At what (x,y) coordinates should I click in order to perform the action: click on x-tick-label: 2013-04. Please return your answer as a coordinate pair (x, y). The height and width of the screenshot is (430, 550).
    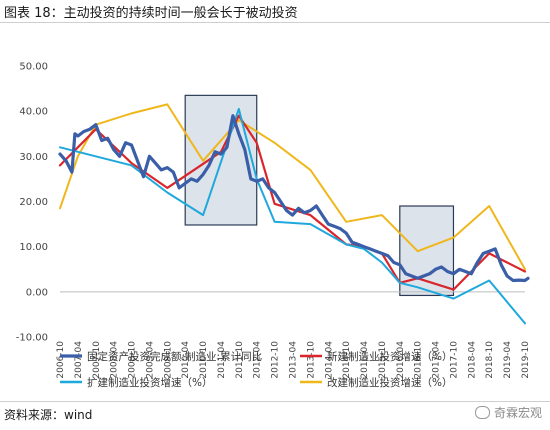
    Looking at the image, I should click on (294, 360).